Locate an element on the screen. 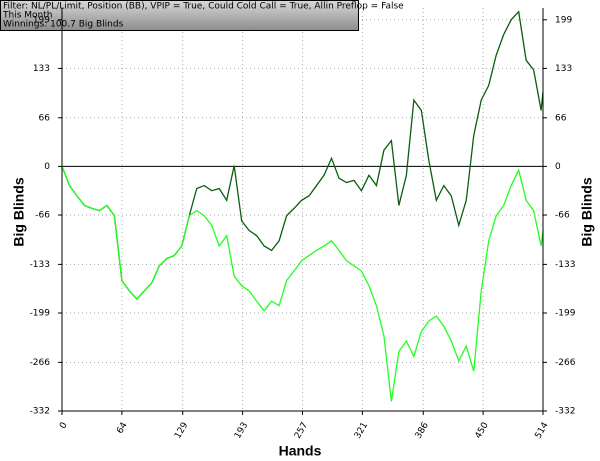 This screenshot has width=600, height=461. filter-box-bg is located at coordinates (179, 15).